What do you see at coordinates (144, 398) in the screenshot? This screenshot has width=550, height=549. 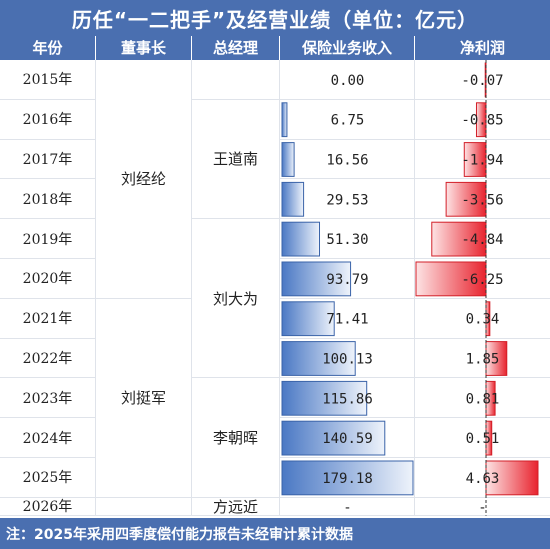 I see `chairman-cell: 刘挺军` at bounding box center [144, 398].